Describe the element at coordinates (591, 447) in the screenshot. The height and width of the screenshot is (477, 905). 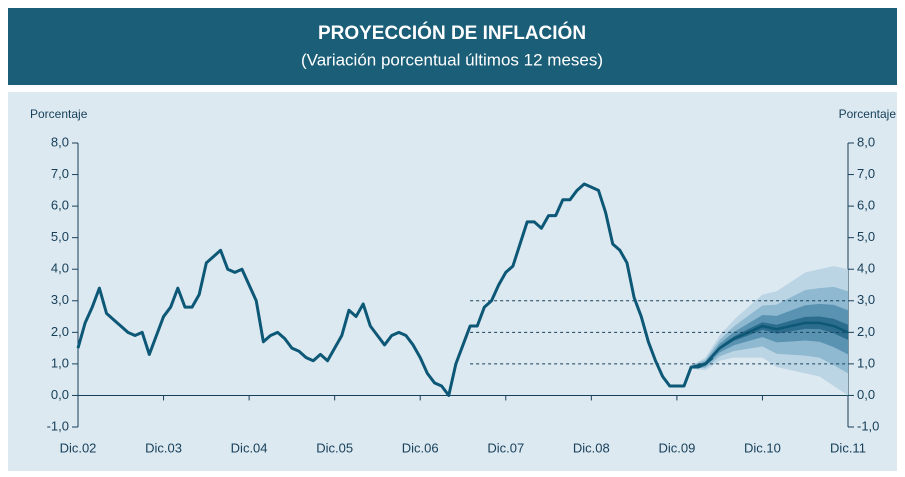
I see `x-tick-label: Dic.08` at that location.